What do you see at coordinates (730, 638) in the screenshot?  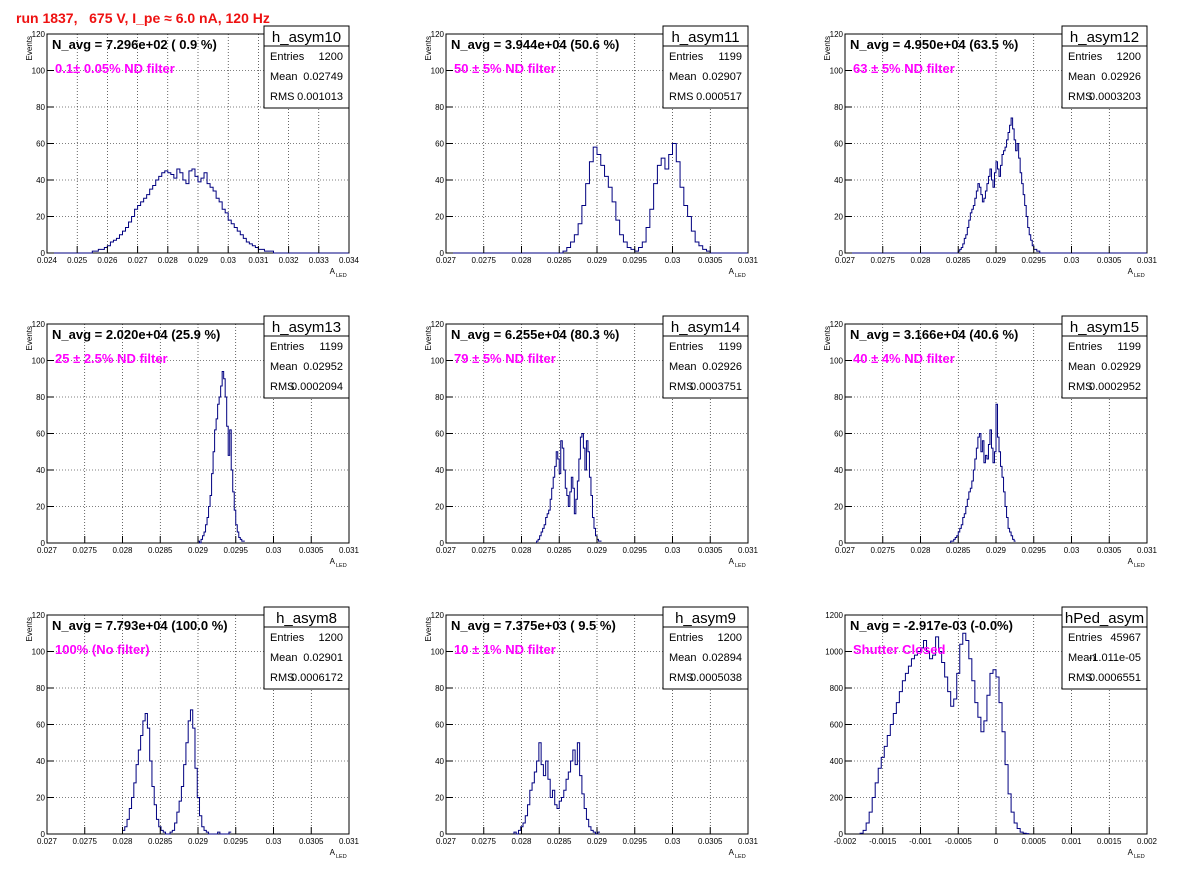 I see `stats-value: 1200` at bounding box center [730, 638].